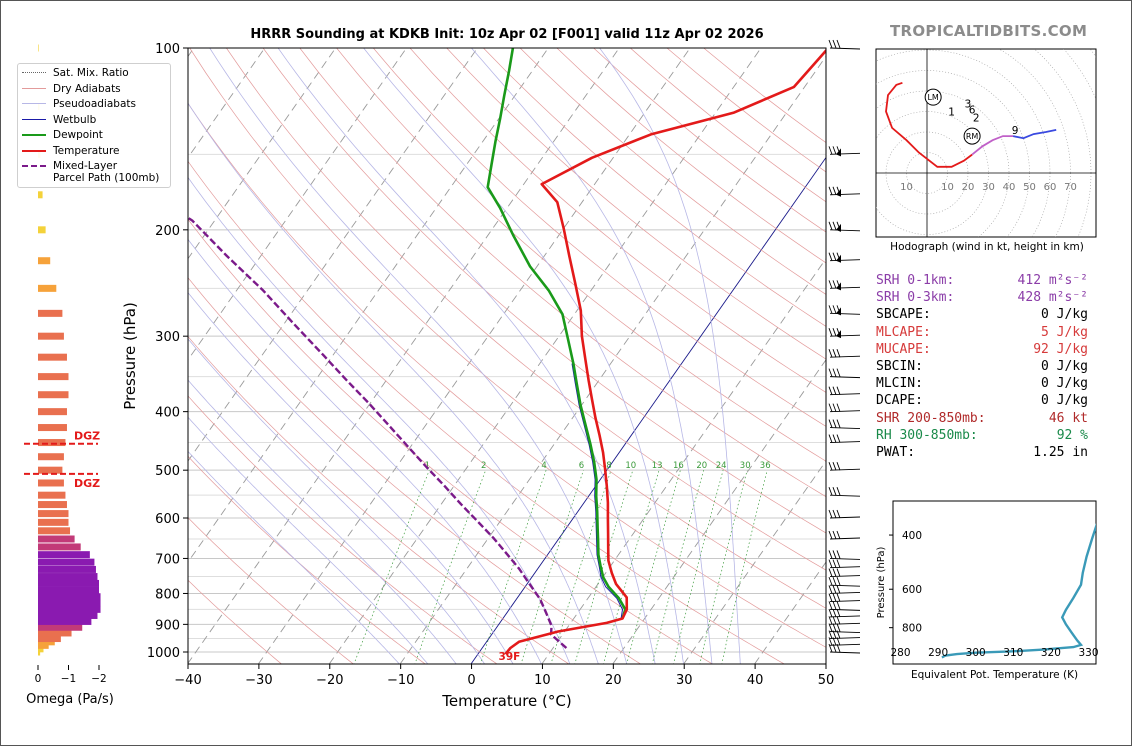  What do you see at coordinates (167, 231) in the screenshot?
I see `y-tick-label: 200` at bounding box center [167, 231].